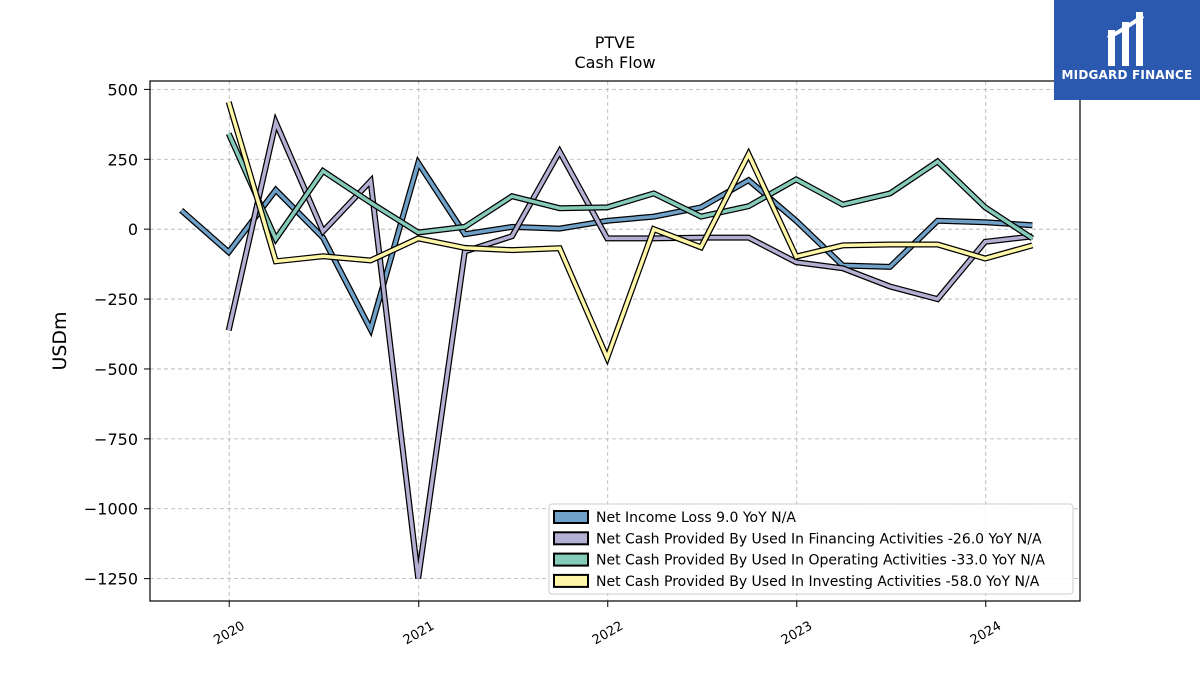  I want to click on midgard-finance-logo: MIDGARD FINANCE, so click(1127, 50).